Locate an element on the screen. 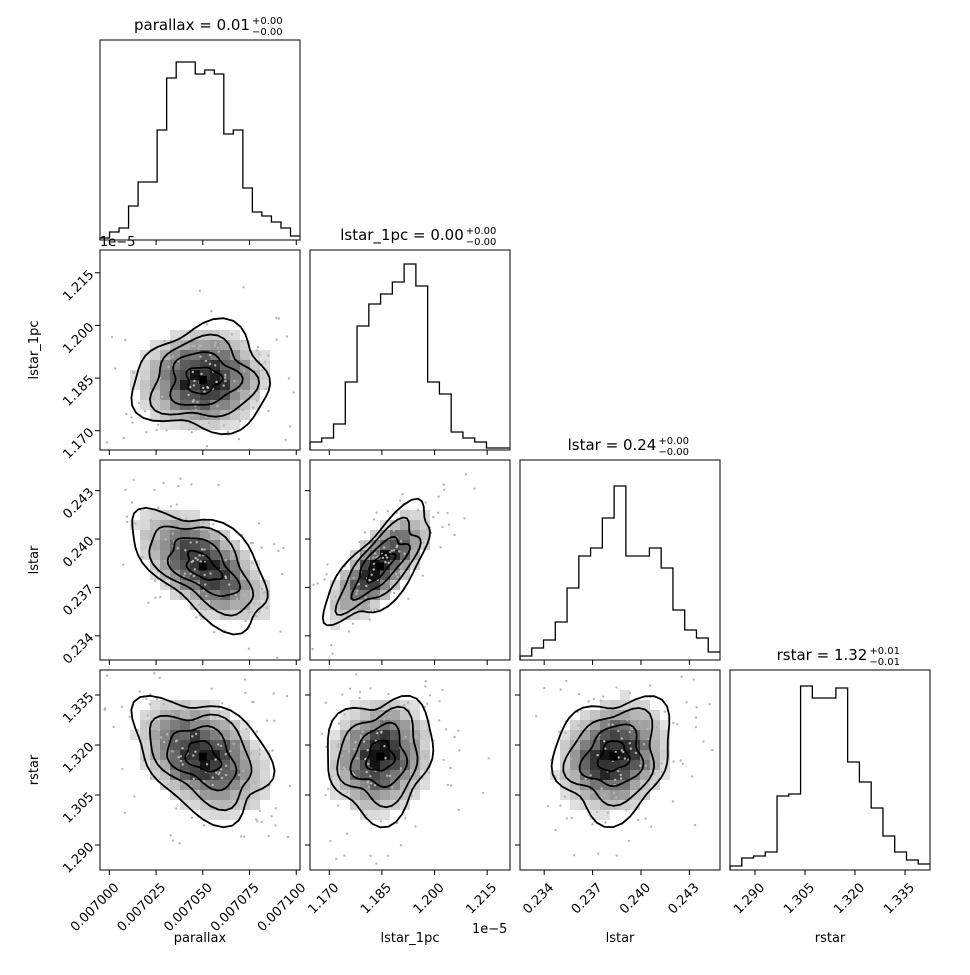 The width and height of the screenshot is (970, 975). y-tick-label: 0.234 is located at coordinates (78, 649).